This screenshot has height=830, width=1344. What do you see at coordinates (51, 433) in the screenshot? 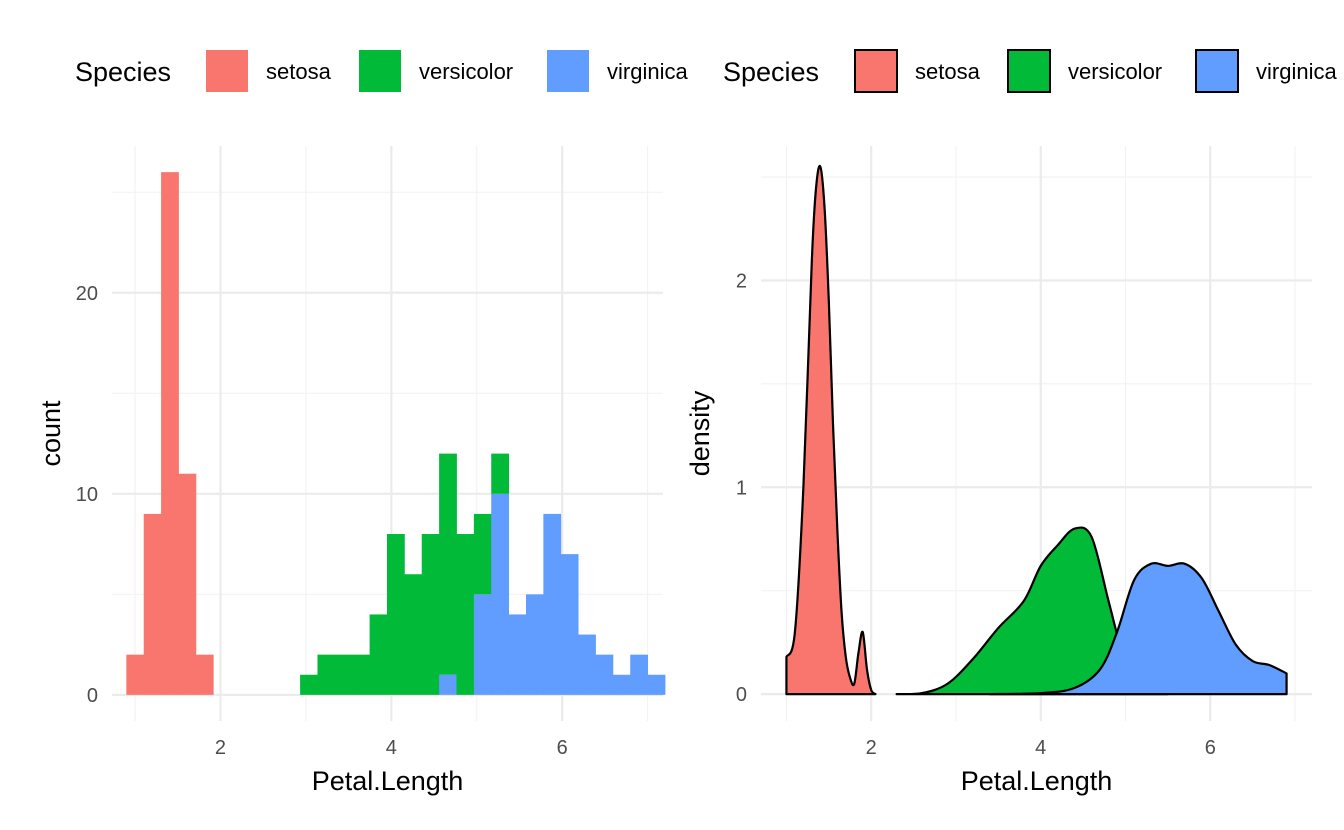
I see `y-axis-title: count` at bounding box center [51, 433].